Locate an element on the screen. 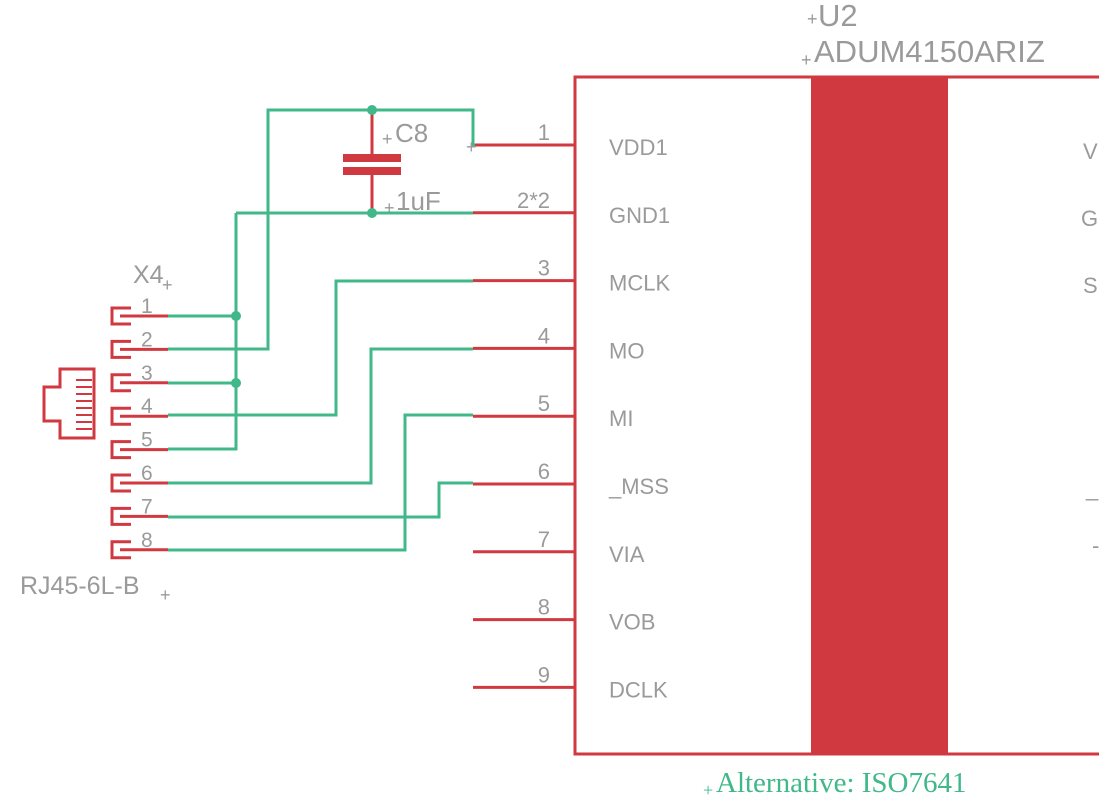  u2-pin-name: VIA is located at coordinates (627, 554).